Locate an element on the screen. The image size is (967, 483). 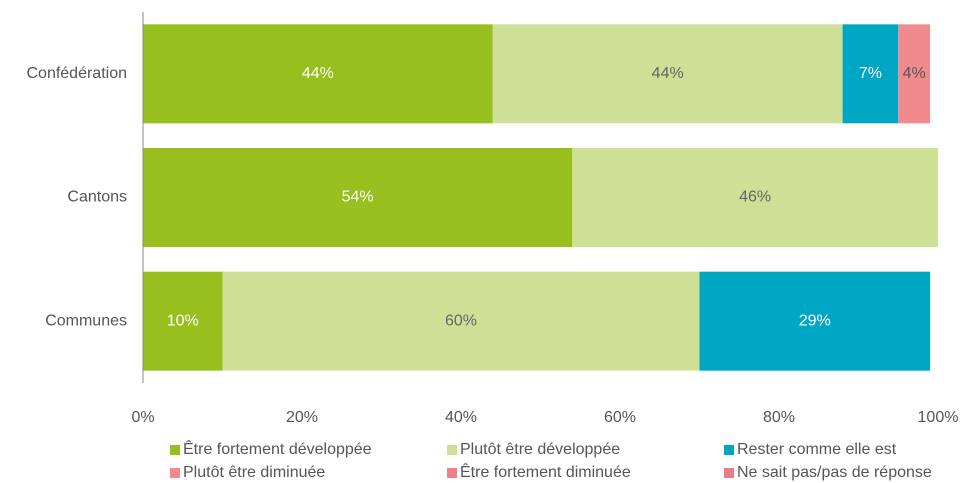
legend-label: Être fortement développée is located at coordinates (277, 448).